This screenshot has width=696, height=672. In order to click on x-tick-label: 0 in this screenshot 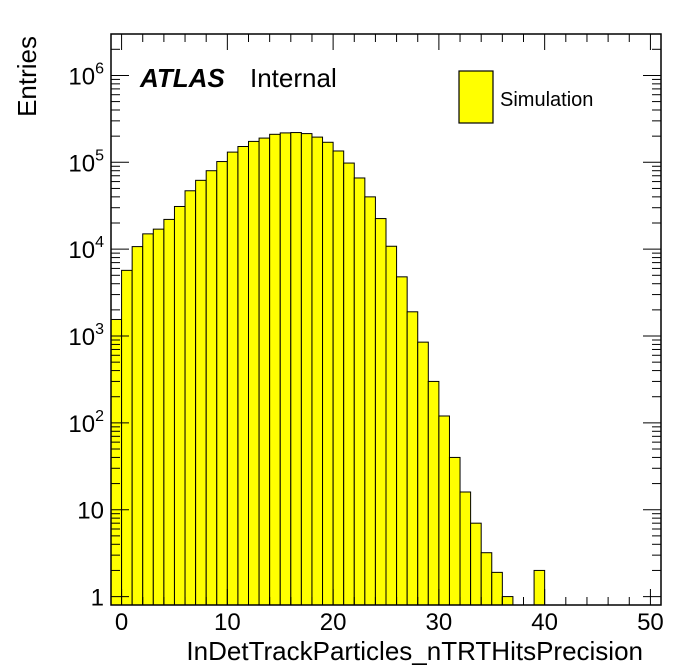, I will do `click(121, 622)`.